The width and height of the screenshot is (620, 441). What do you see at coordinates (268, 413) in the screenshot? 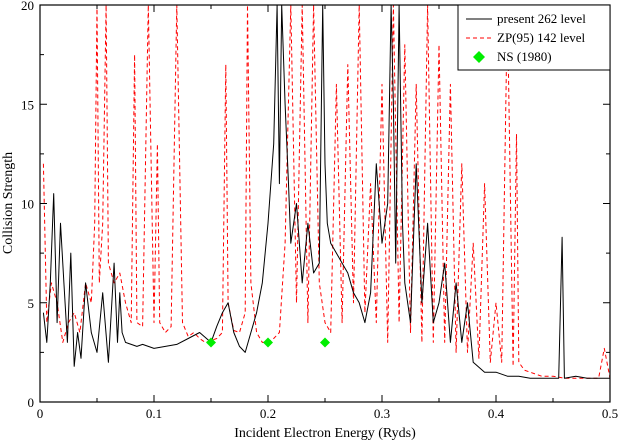
I see `x-tick-label: 0.2` at bounding box center [268, 413].